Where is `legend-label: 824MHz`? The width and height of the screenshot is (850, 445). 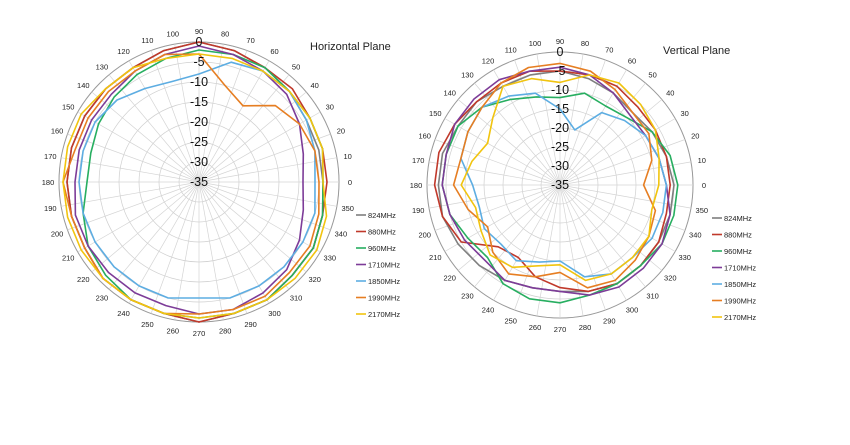
legend-label: 824MHz is located at coordinates (738, 218).